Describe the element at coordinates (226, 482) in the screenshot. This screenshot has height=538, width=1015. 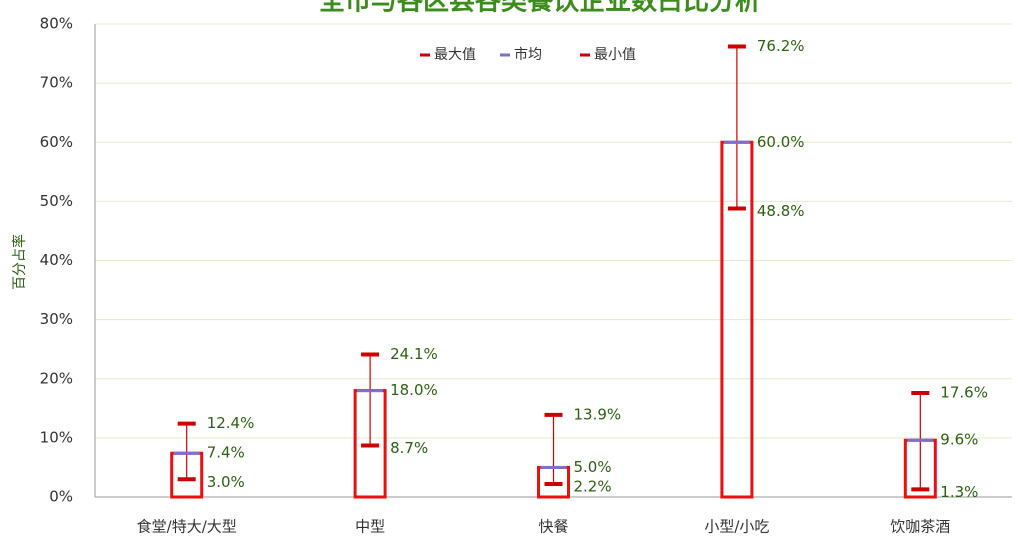
I see `min-label: 3.0%` at that location.